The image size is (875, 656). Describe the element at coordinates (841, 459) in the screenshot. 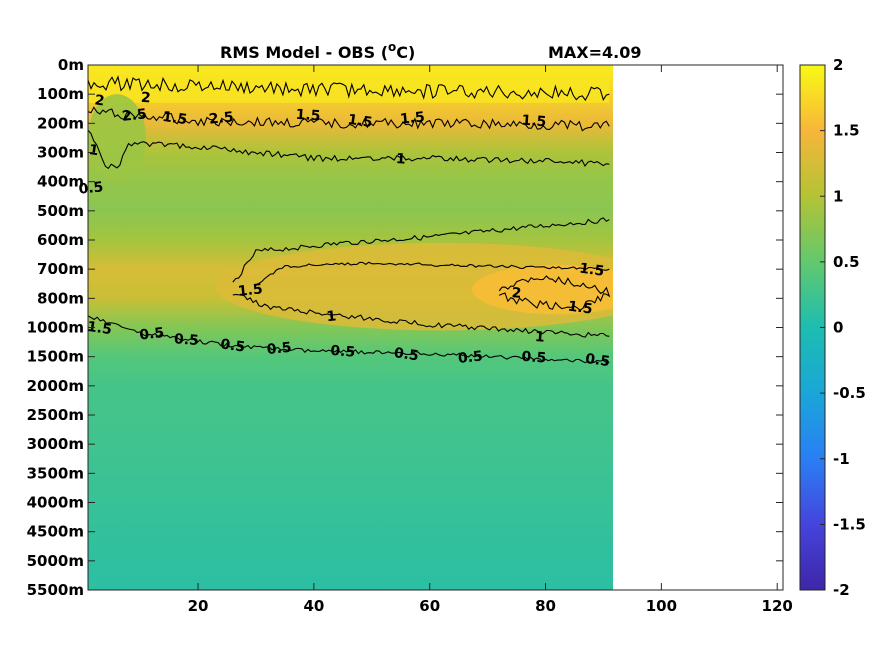

I see `colorbar-tick-label: -1` at that location.